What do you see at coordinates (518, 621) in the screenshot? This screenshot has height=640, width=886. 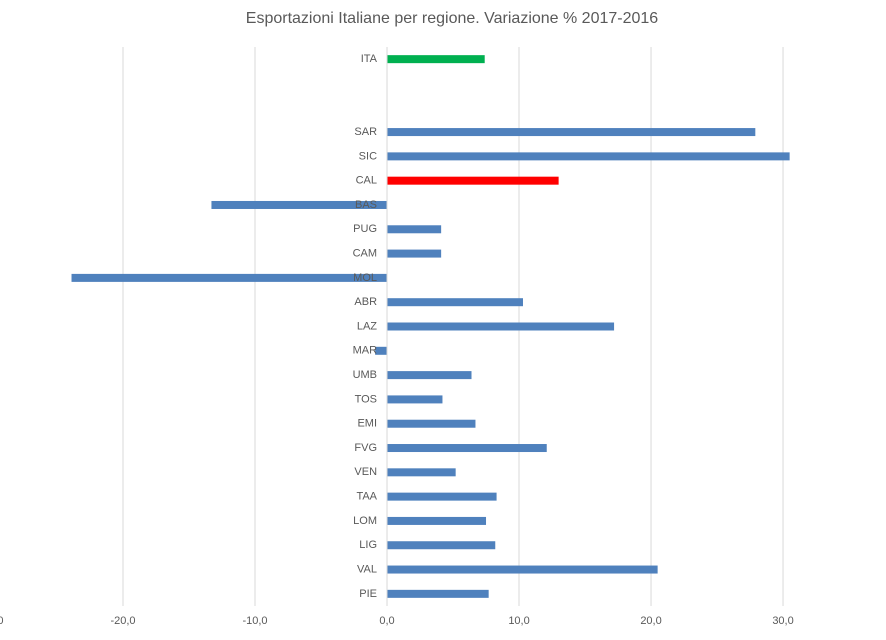 I see `x-tick-label: 10,0` at bounding box center [518, 621].